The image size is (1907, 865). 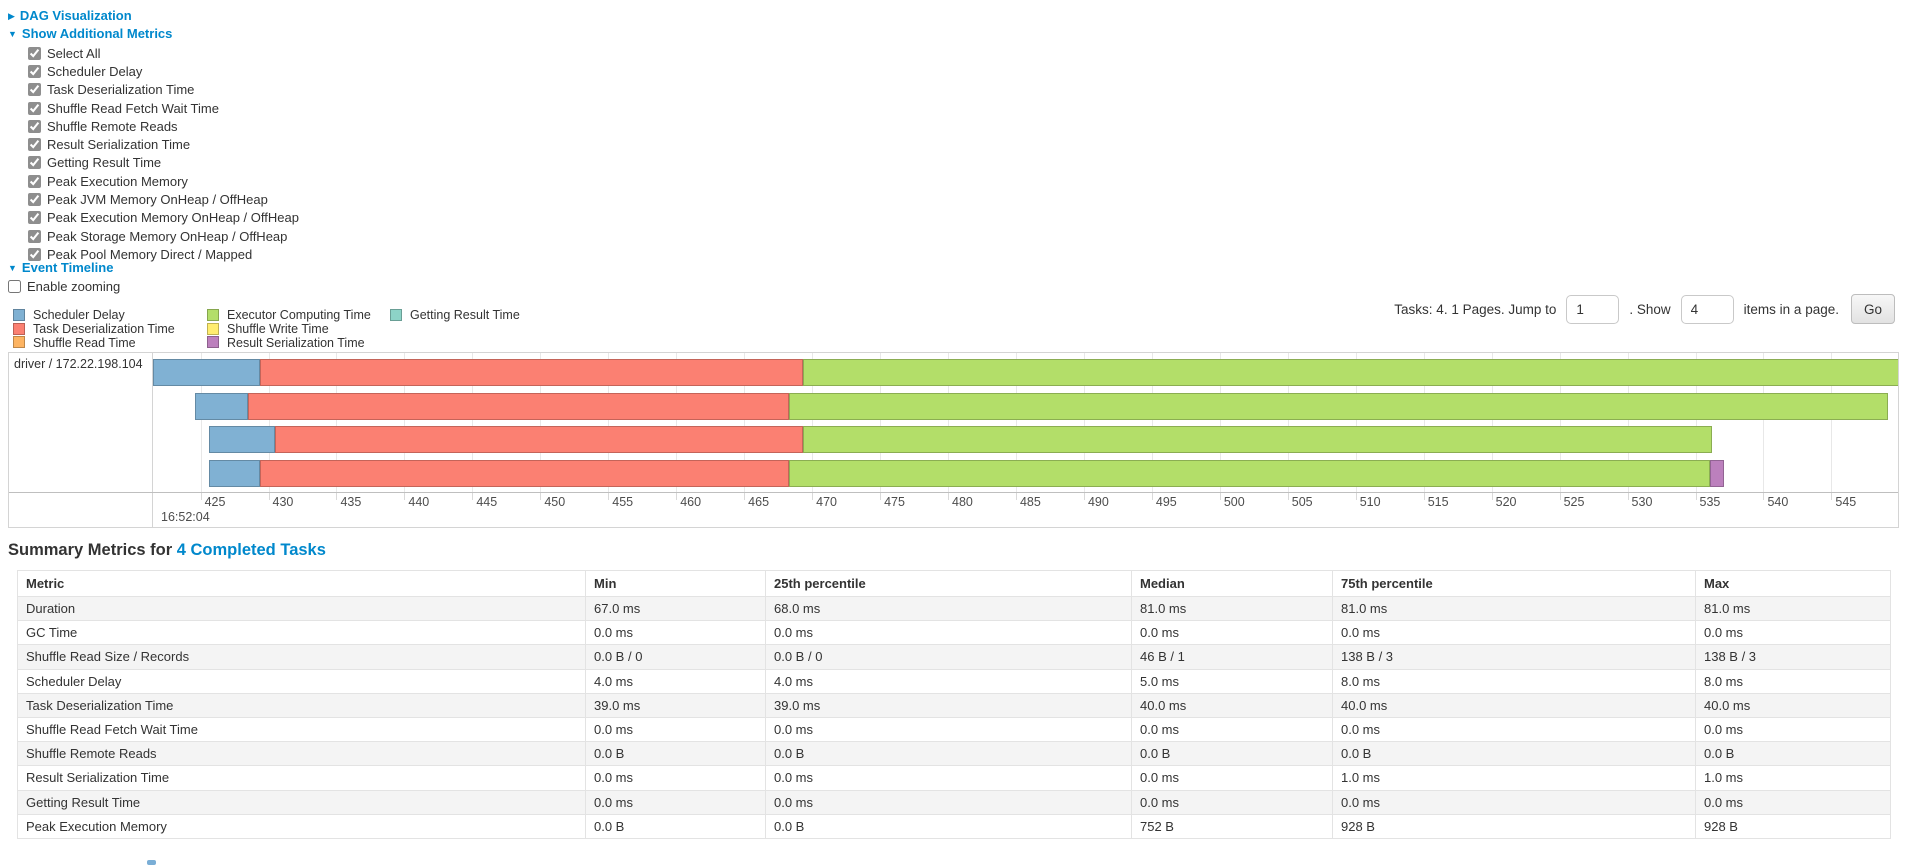 I want to click on metric-name-cell: Shuffle Read Fetch Wait Time, so click(x=301, y=729).